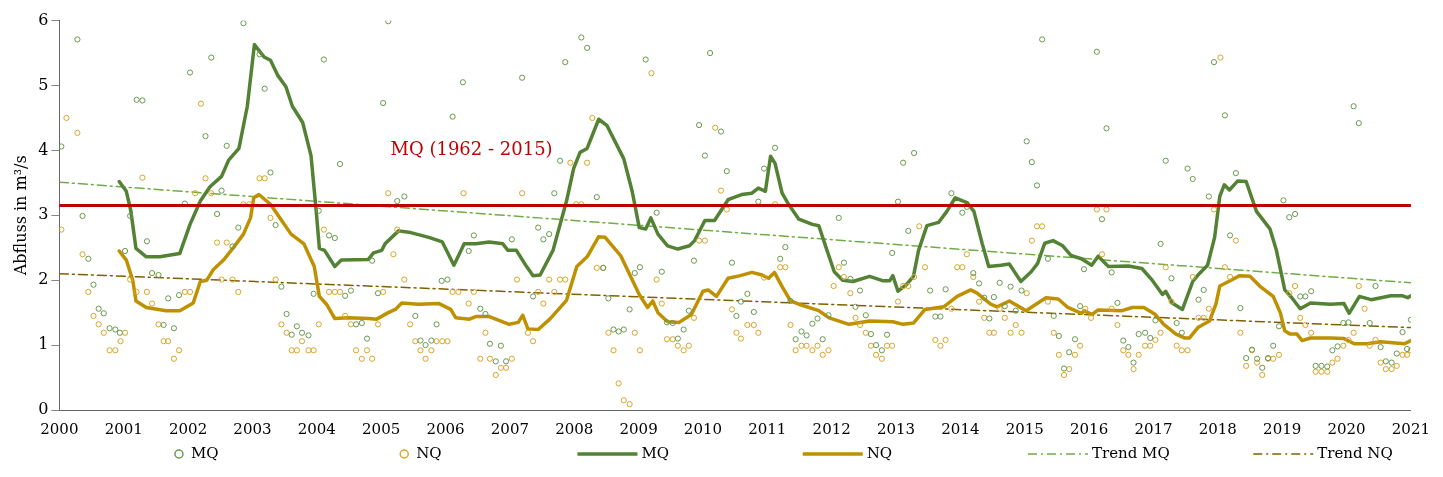 The width and height of the screenshot is (1443, 477). Describe the element at coordinates (1355, 452) in the screenshot. I see `legend-label: Trend NQ` at that location.